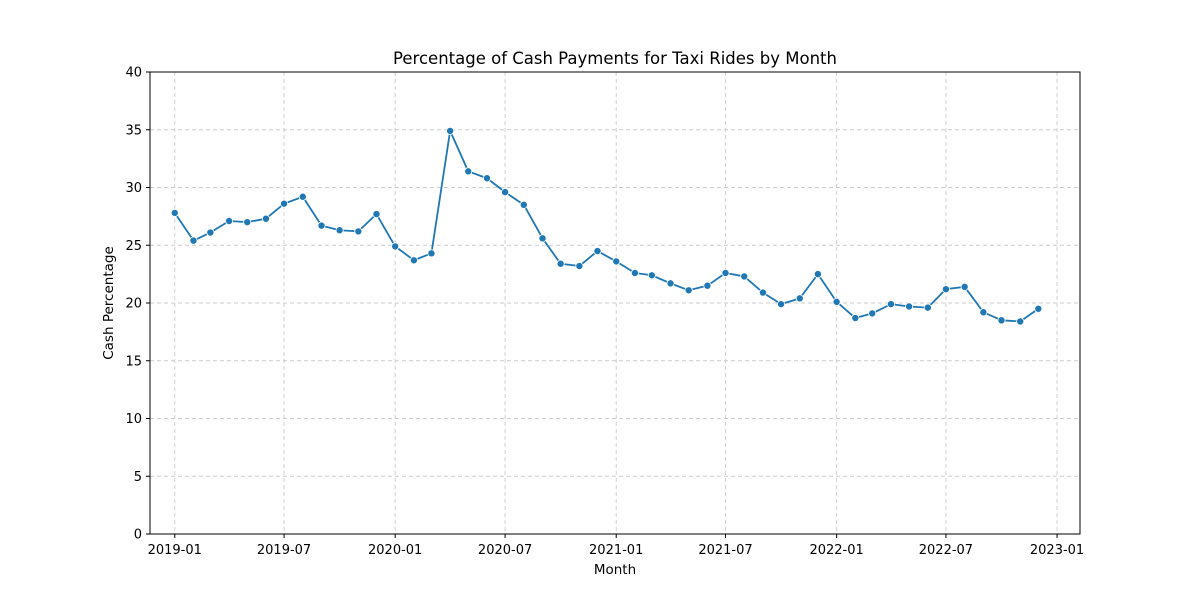  Describe the element at coordinates (133, 246) in the screenshot. I see `y-tick-label: 25` at that location.